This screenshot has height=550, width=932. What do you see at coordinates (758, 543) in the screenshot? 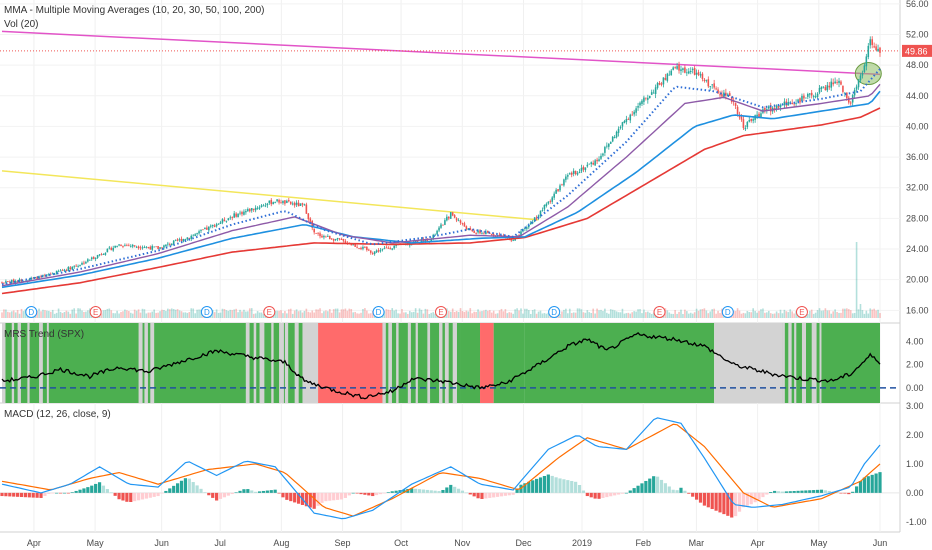
I see `x-tick-label: Apr` at bounding box center [758, 543].